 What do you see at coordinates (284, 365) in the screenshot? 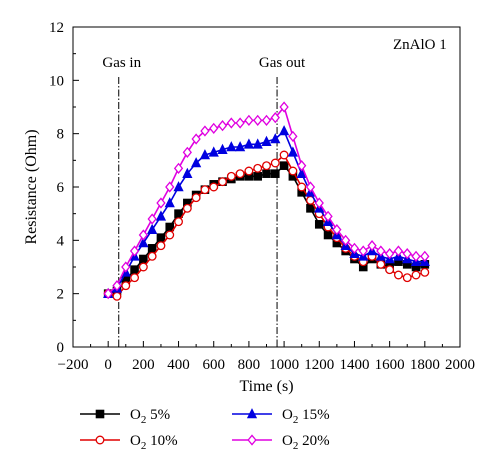
I see `x-tick-label: 1000` at bounding box center [284, 365].